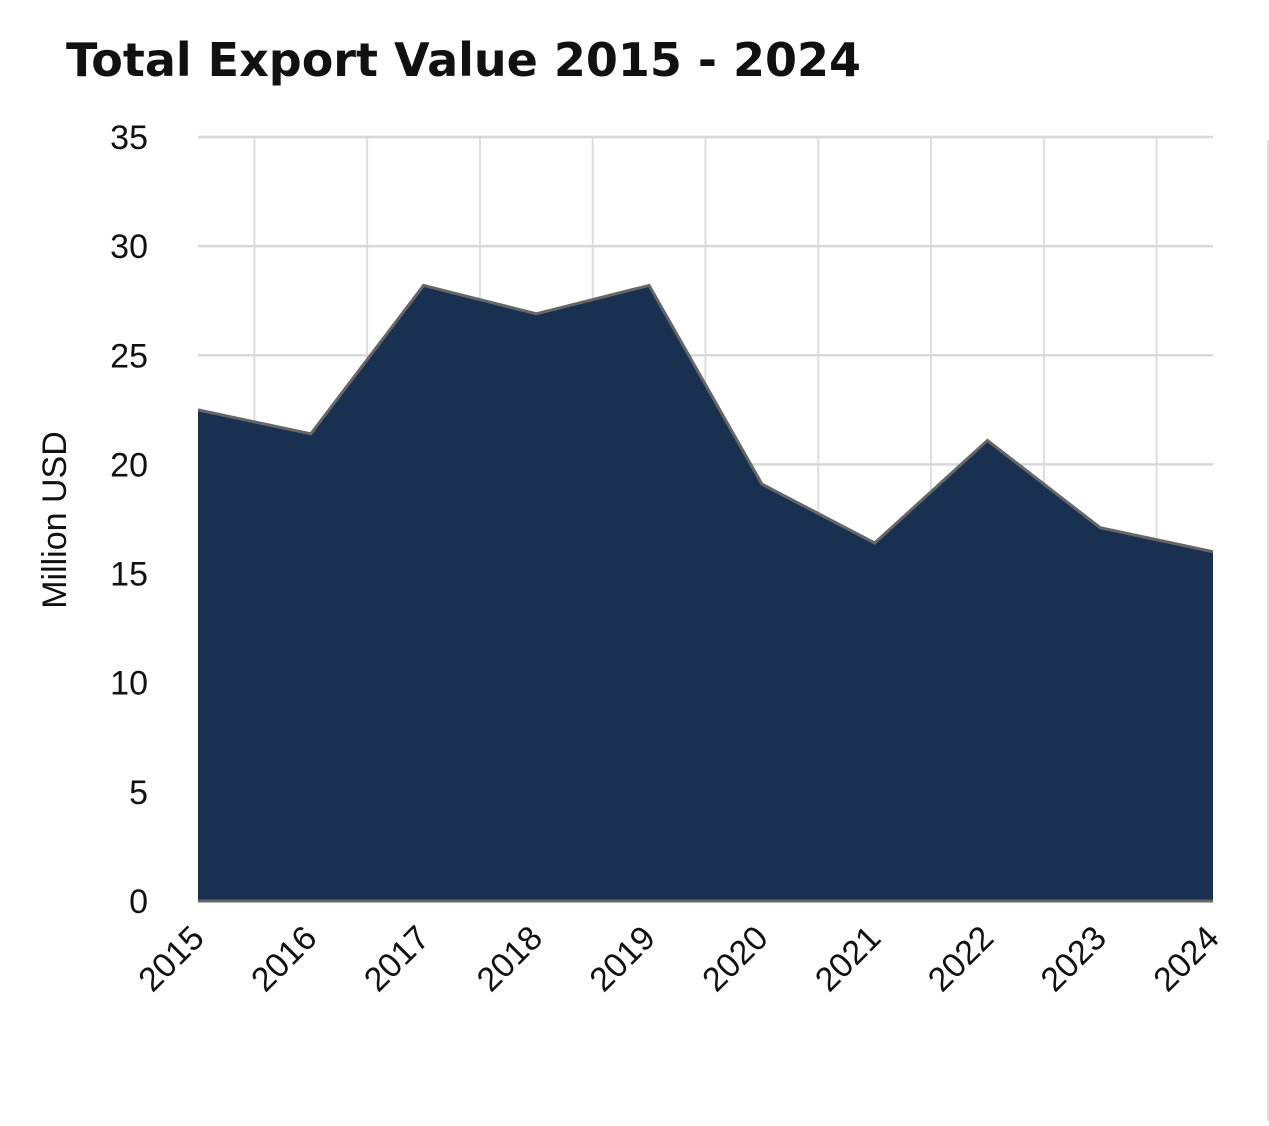  I want to click on y-tick-label: 5, so click(138, 793).